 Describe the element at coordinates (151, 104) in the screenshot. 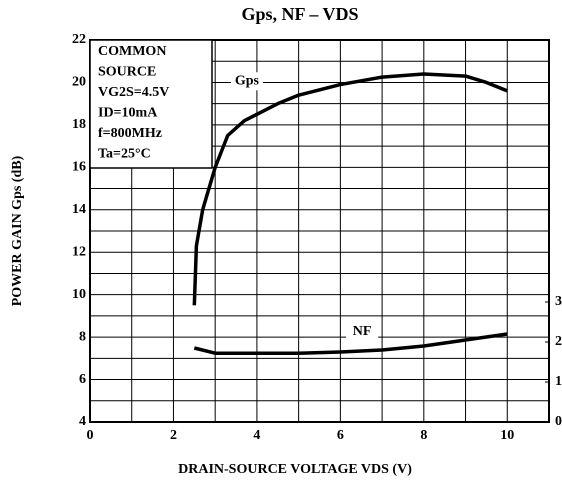

I see `annotation-box` at that location.